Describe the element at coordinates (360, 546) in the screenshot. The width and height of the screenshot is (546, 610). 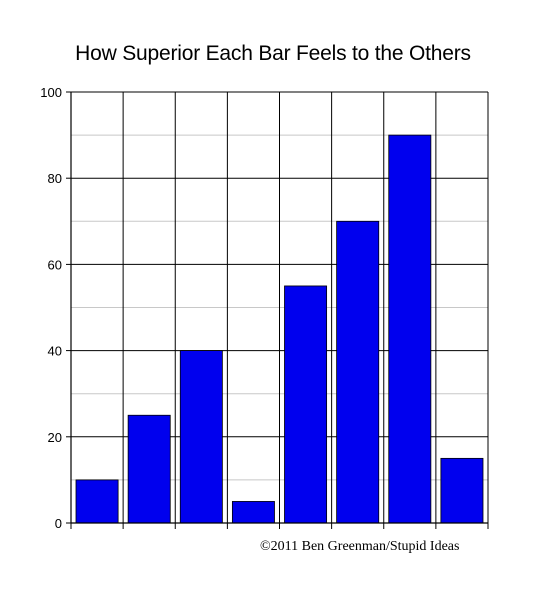
I see `copyright-credit: ©2011 Ben Greenman/Stupid Ideas` at that location.